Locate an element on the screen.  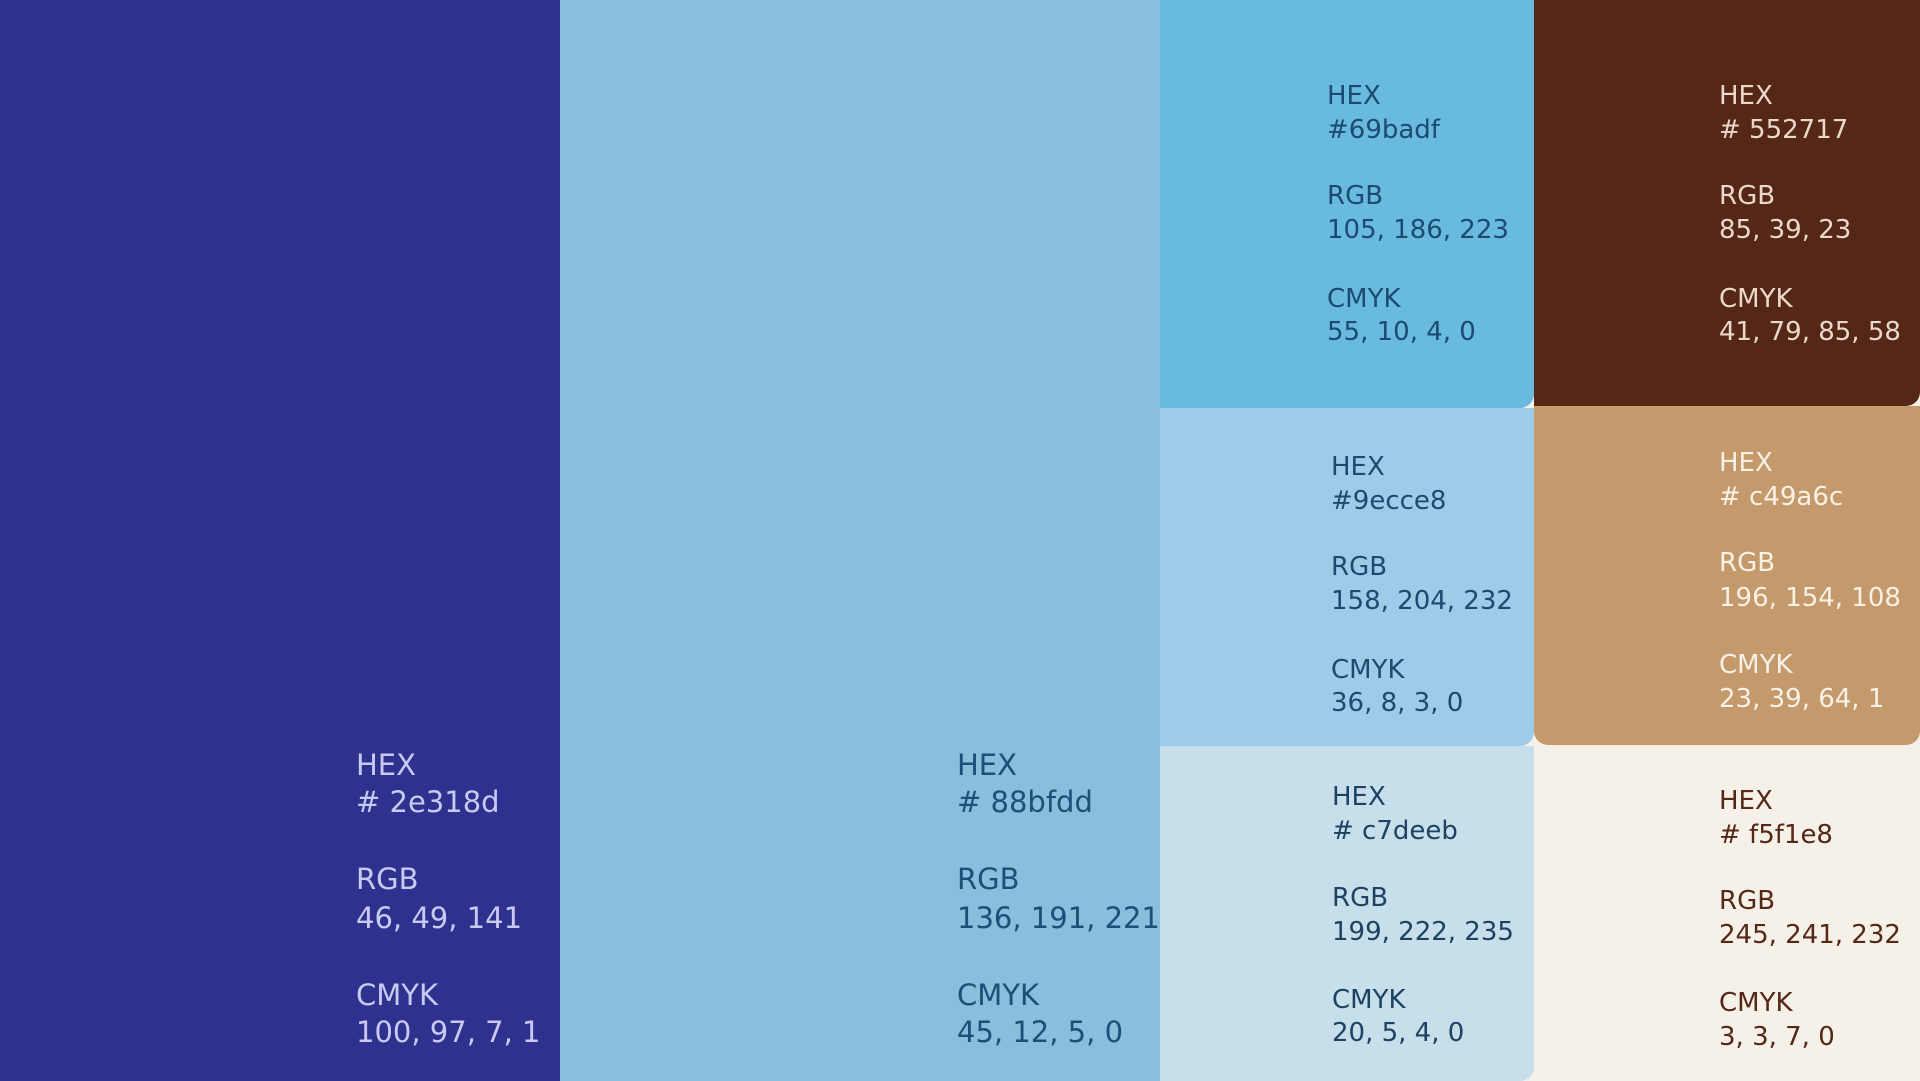
rgb: 245, 241, 232 is located at coordinates (1810, 935).